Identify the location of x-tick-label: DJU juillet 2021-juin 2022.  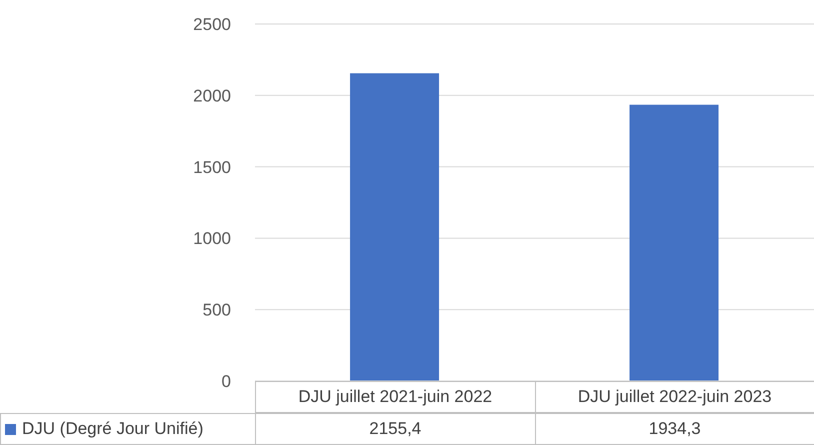
(395, 397).